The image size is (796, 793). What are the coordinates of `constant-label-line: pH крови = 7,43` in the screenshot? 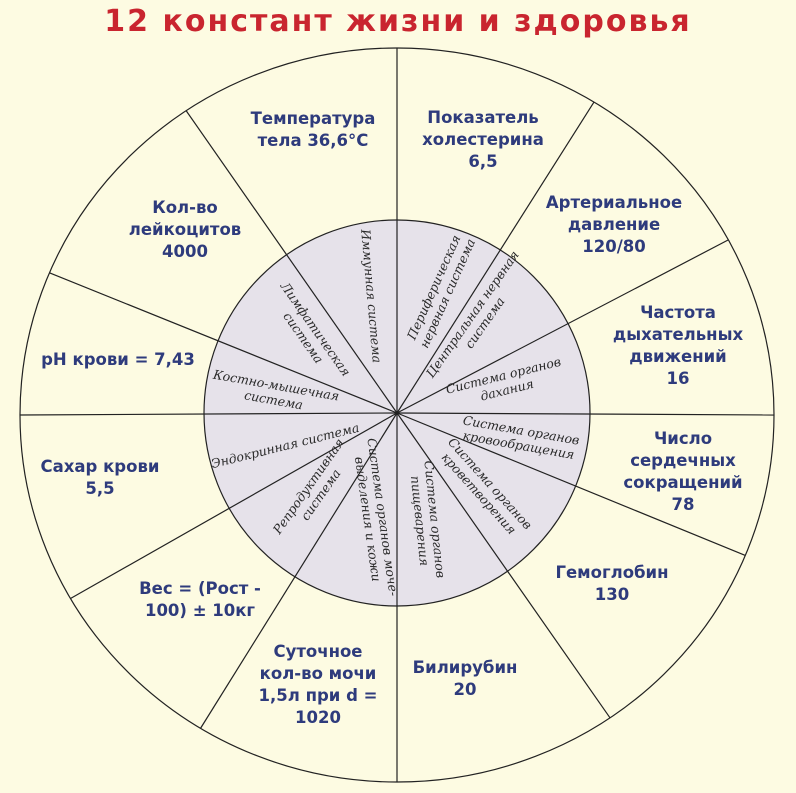 It's located at (118, 359).